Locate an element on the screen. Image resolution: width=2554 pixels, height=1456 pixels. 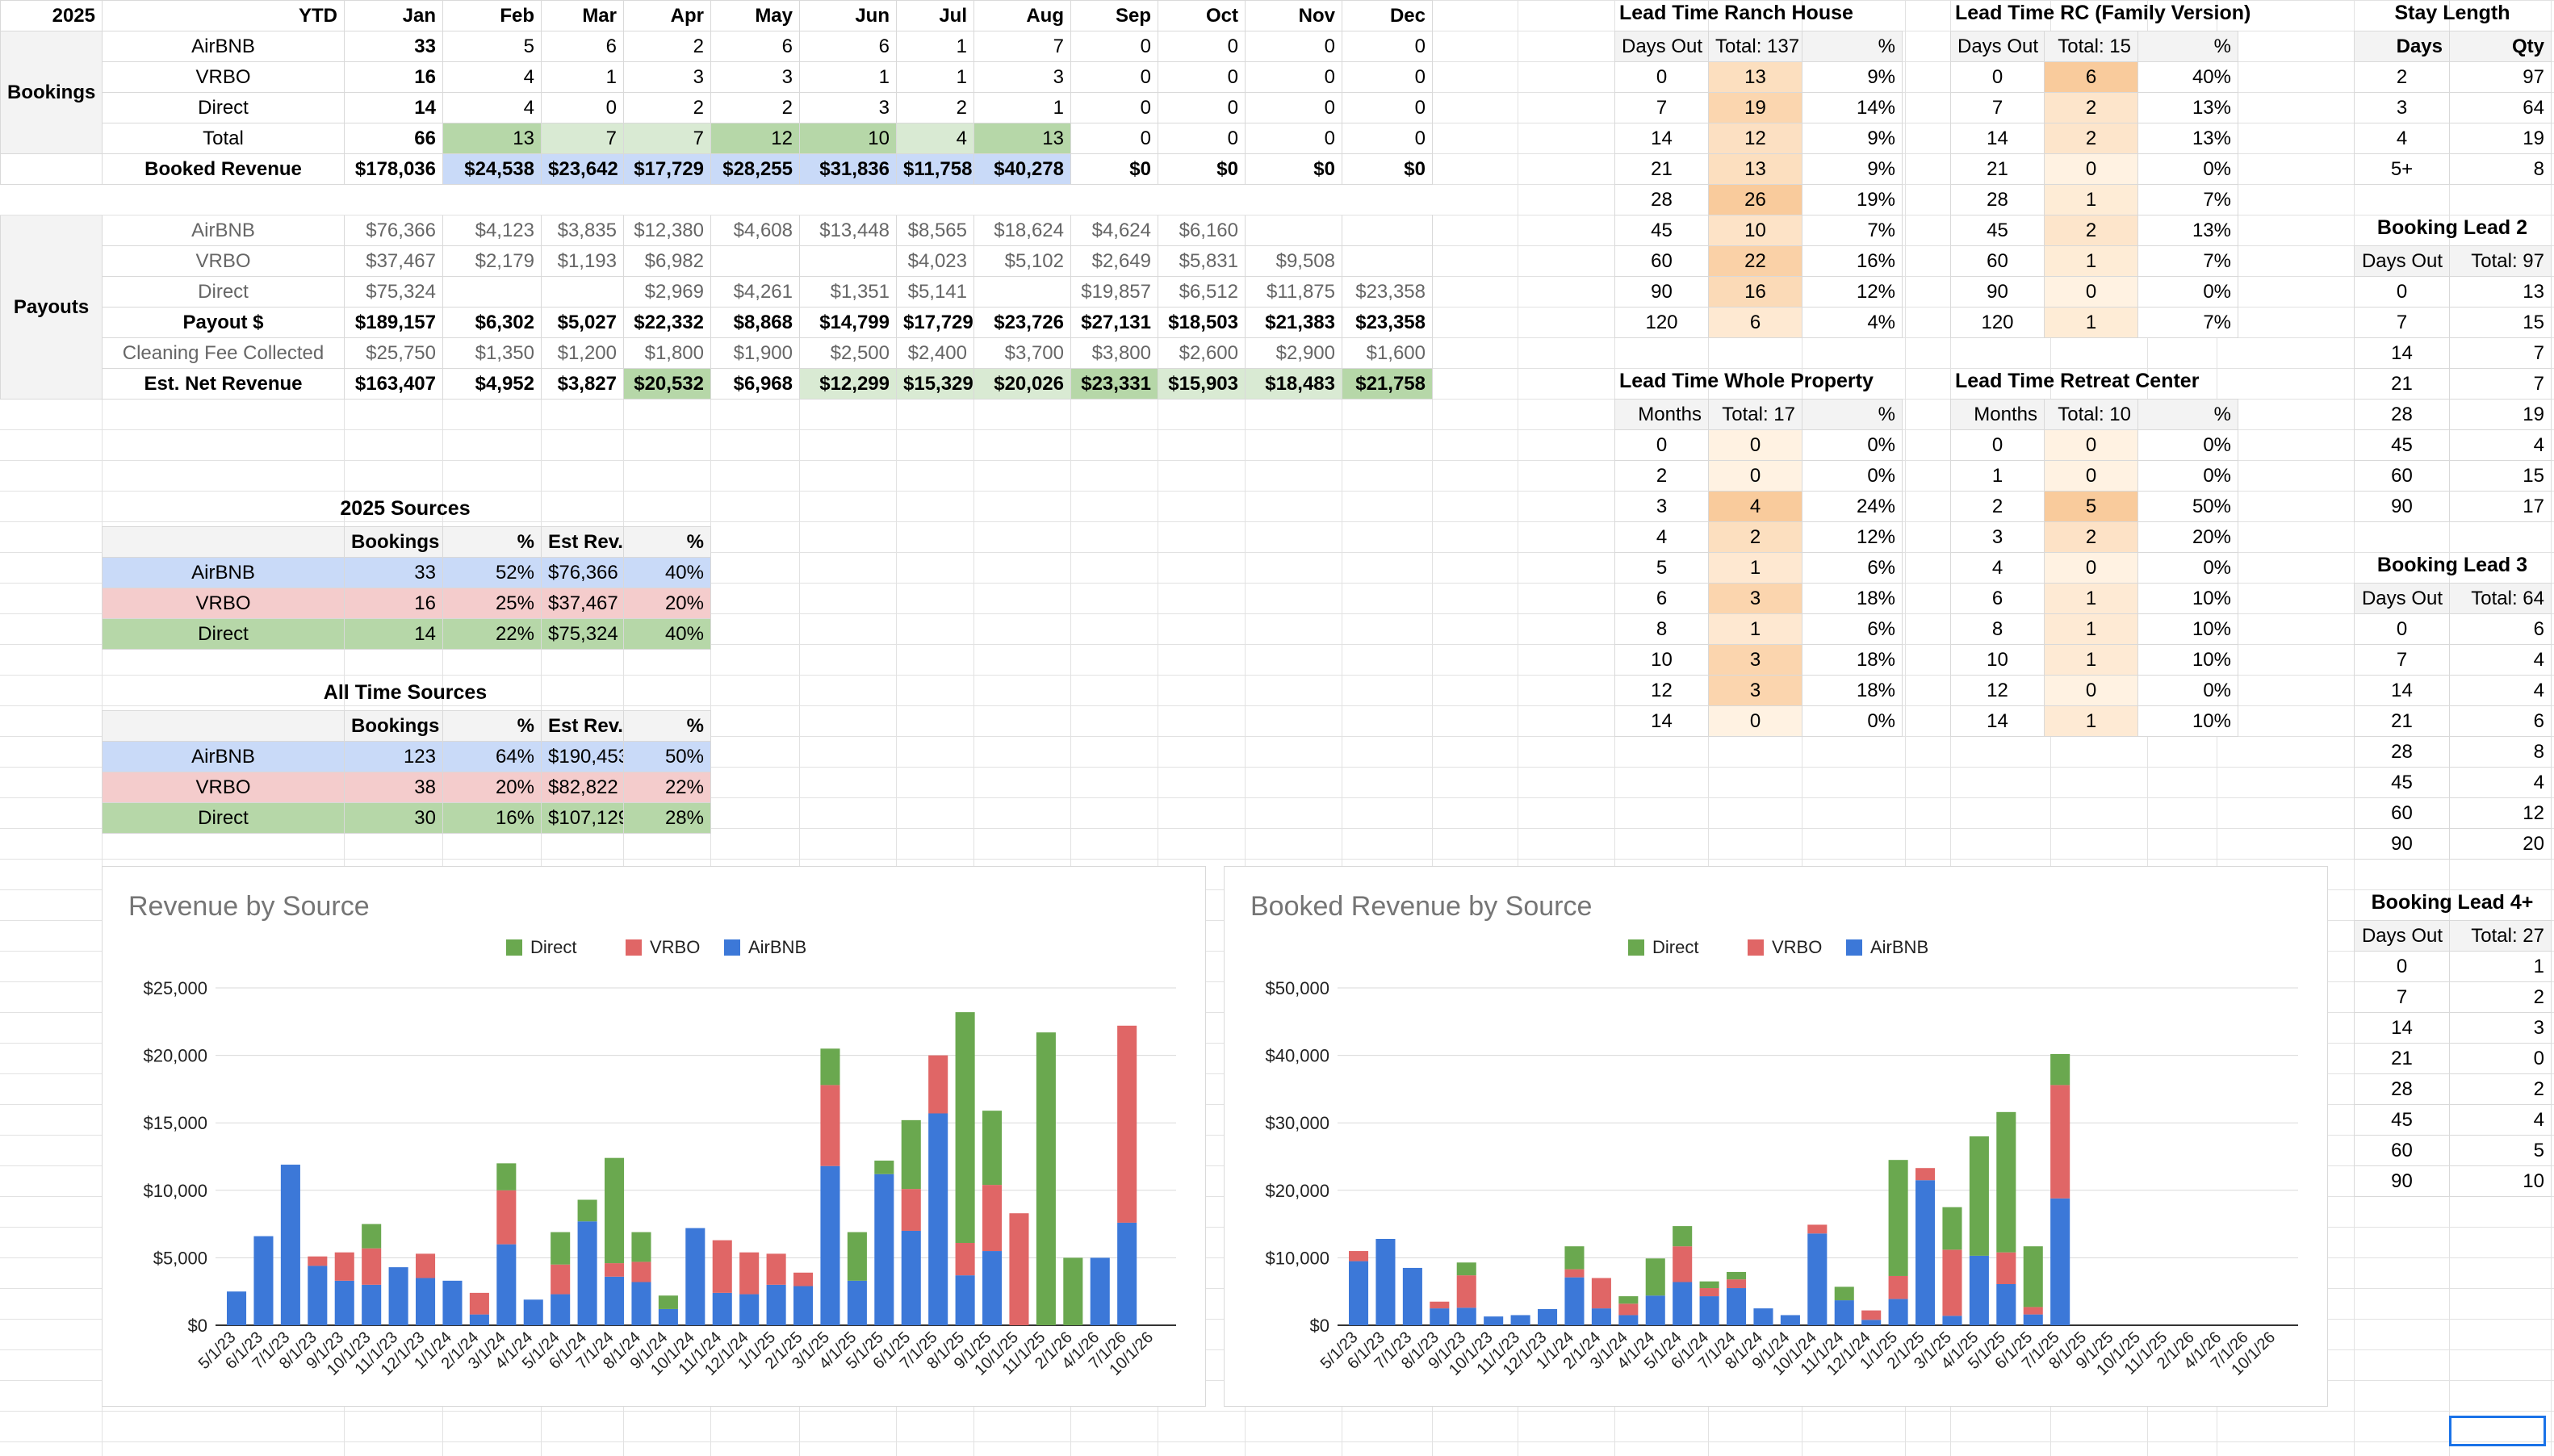
lead-cell: 26 is located at coordinates (1755, 200).